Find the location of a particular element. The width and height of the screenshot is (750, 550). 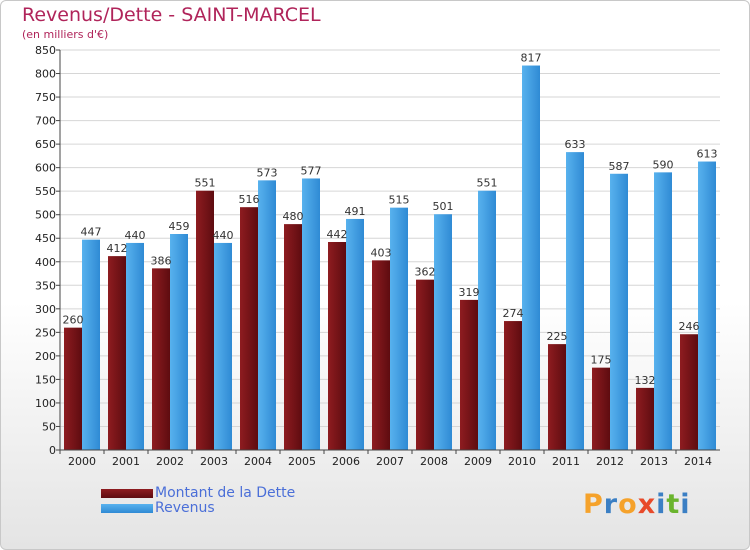

x-tick-label: 2012 is located at coordinates (610, 461).